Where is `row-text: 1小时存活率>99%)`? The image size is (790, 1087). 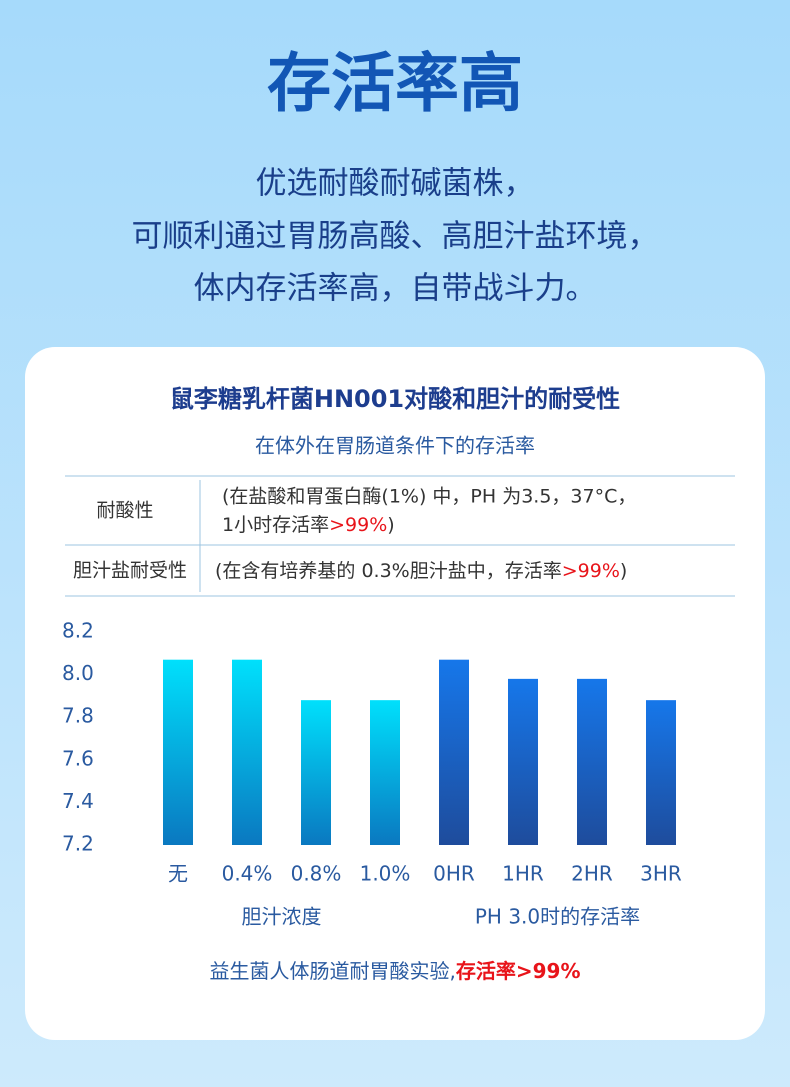
row-text: 1小时存活率>99%) is located at coordinates (308, 525).